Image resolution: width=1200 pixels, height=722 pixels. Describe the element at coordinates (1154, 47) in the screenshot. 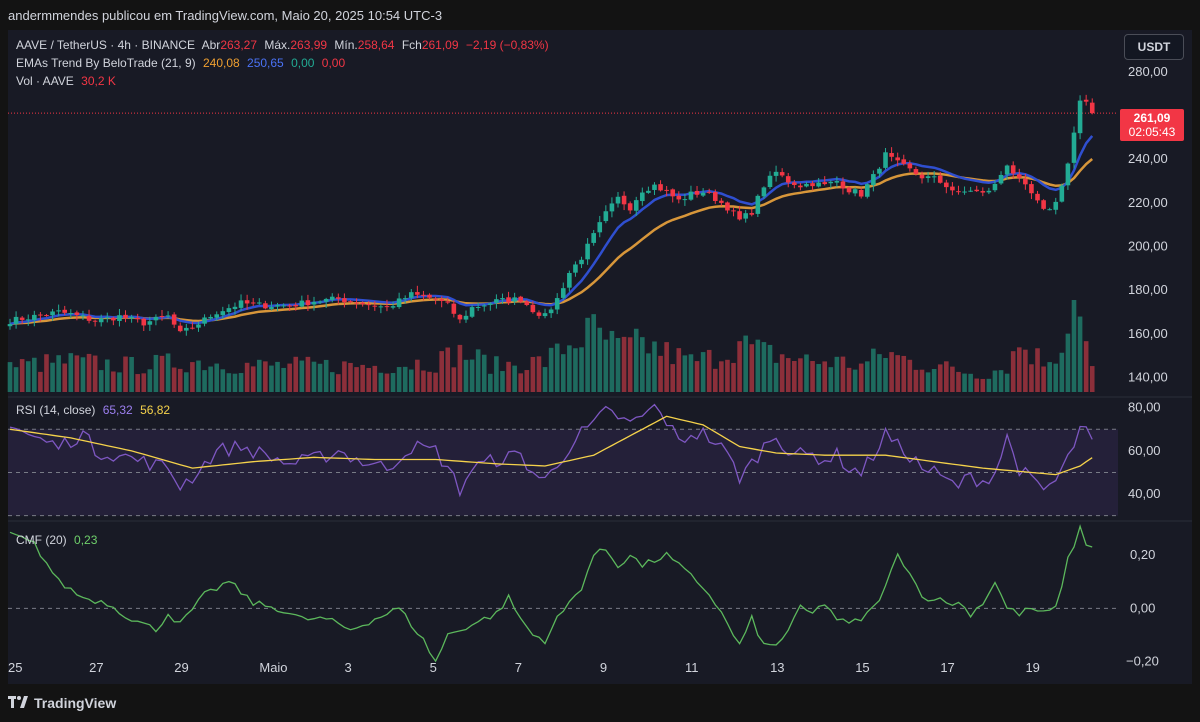

I see `currency-button: USDT` at that location.